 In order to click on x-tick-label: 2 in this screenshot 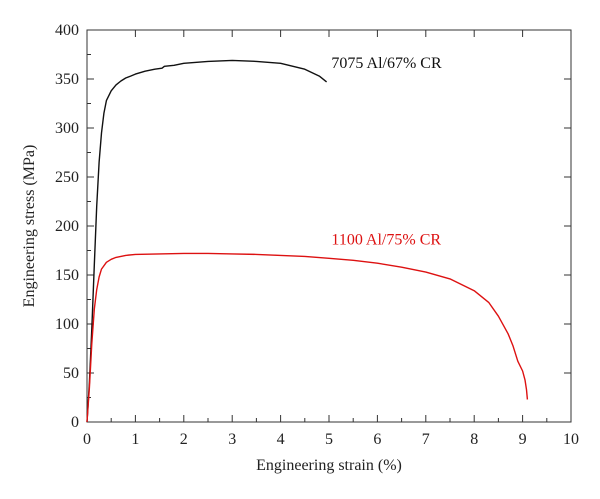, I will do `click(184, 439)`.